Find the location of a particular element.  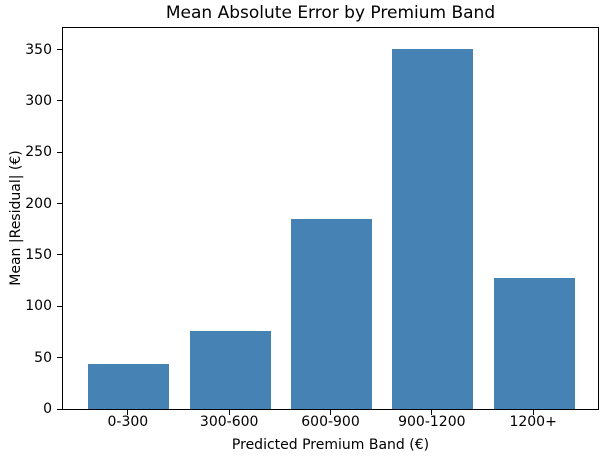

chart-title: Mean Absolute Error by Premium Band is located at coordinates (330, 13).